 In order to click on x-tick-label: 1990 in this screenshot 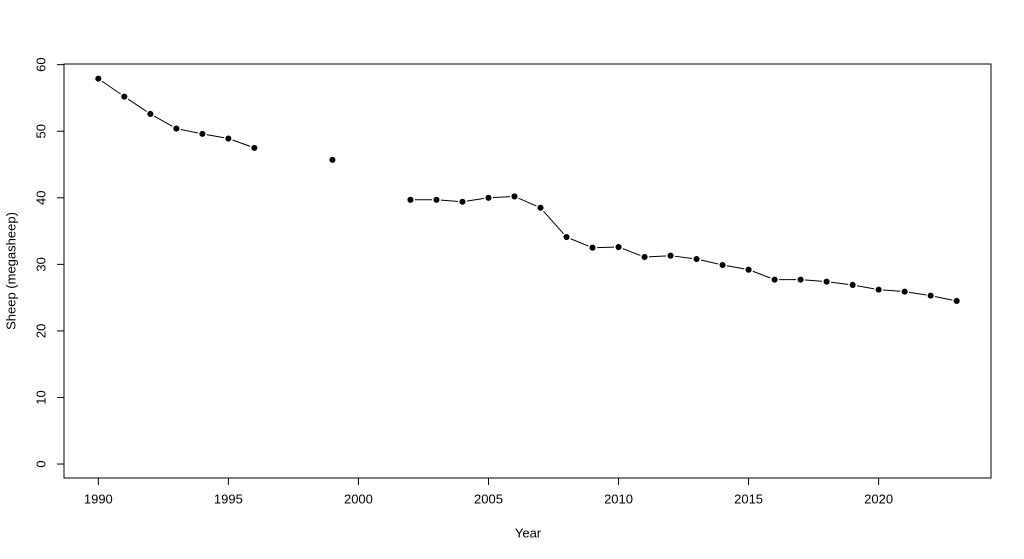, I will do `click(98, 498)`.